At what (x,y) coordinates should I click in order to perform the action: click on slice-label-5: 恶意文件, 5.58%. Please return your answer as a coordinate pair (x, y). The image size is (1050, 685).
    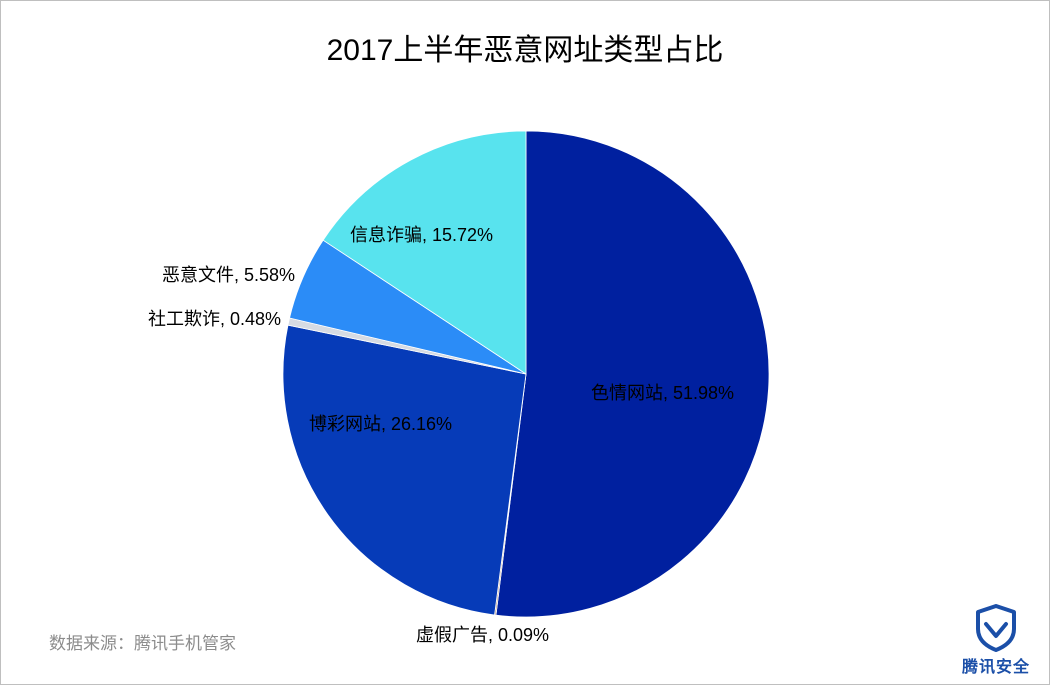
    Looking at the image, I should click on (228, 275).